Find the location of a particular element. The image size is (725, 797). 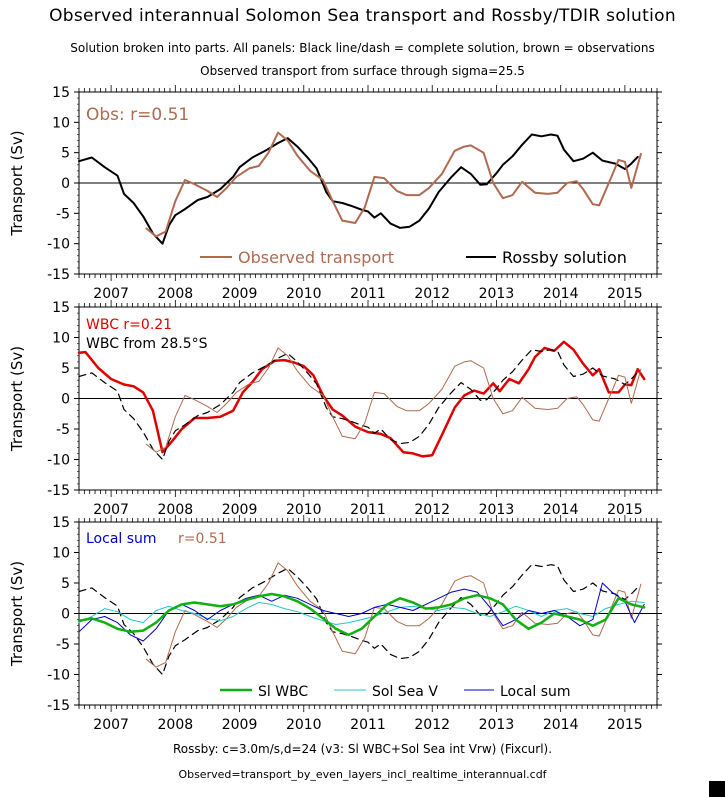

legend-label: Sl WBC is located at coordinates (283, 692).